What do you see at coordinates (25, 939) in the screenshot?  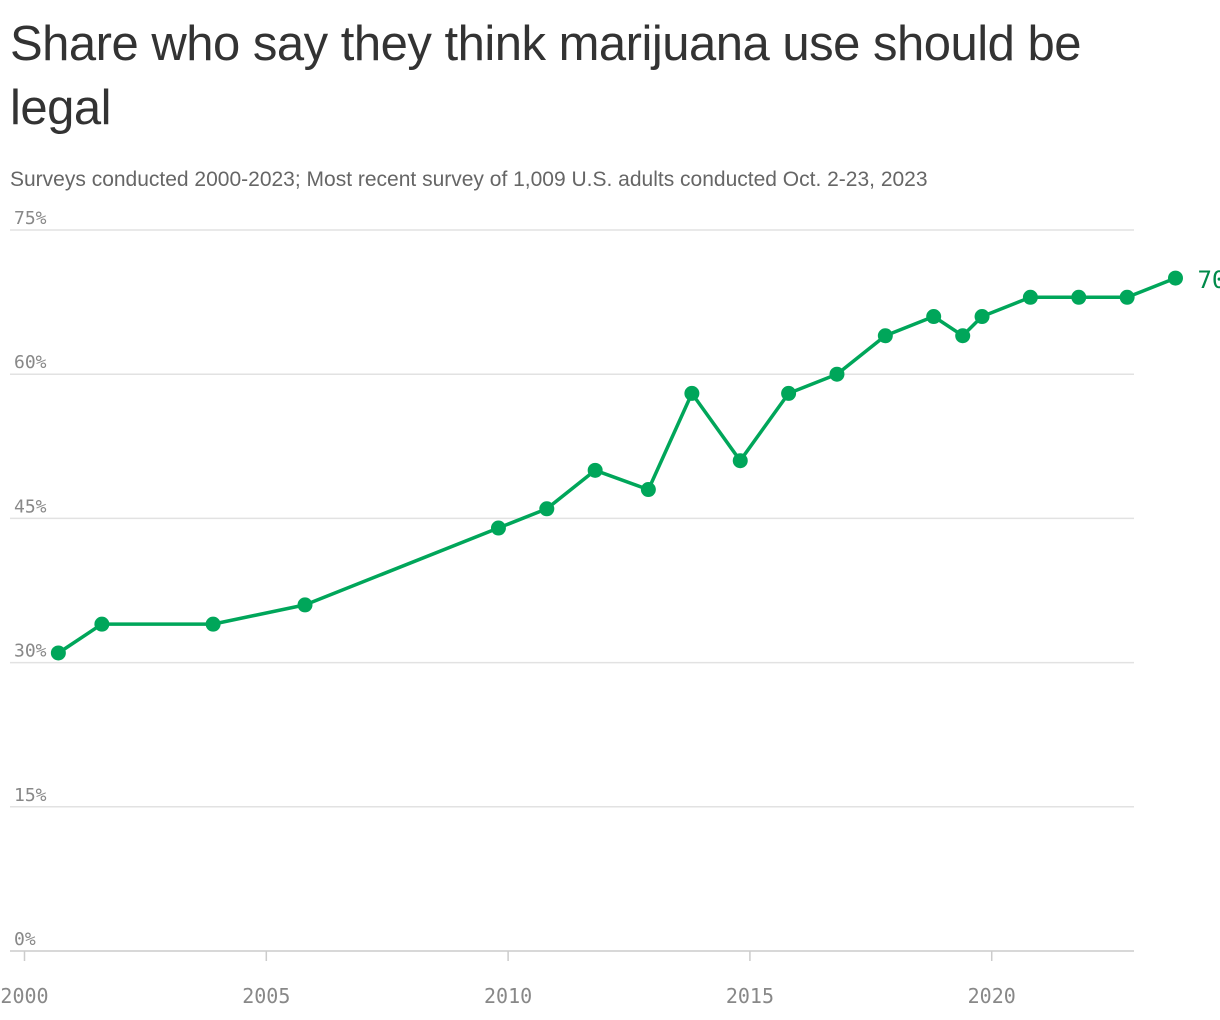 I see `y-tick-label: 0%` at bounding box center [25, 939].